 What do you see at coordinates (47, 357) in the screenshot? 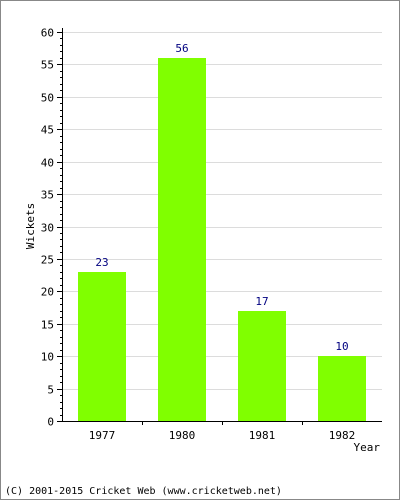
I see `y-tick-label: 10` at bounding box center [47, 357].